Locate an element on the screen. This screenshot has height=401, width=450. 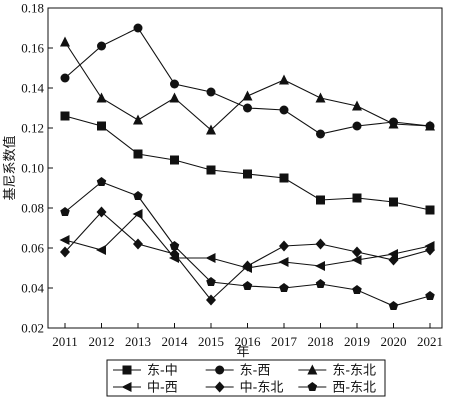
x-tick-label: 2014 is located at coordinates (175, 341).